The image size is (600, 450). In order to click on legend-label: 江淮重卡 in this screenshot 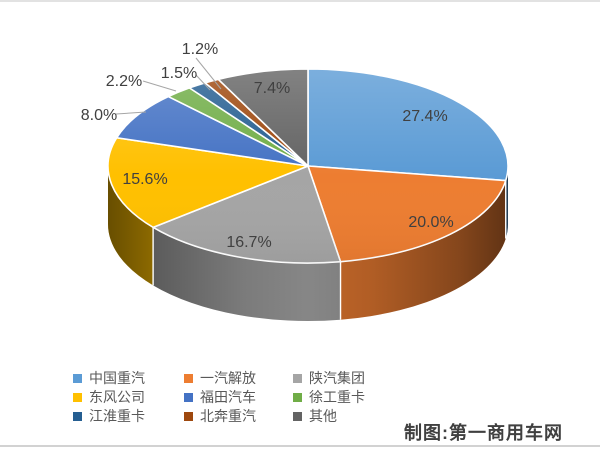, I will do `click(117, 416)`.